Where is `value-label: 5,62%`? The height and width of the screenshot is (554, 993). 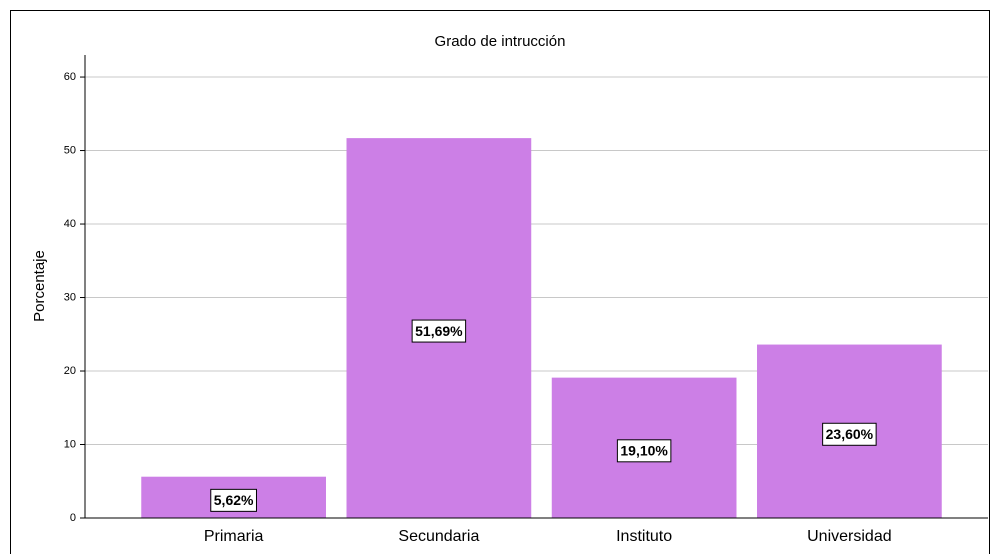 value-label: 5,62% is located at coordinates (234, 500).